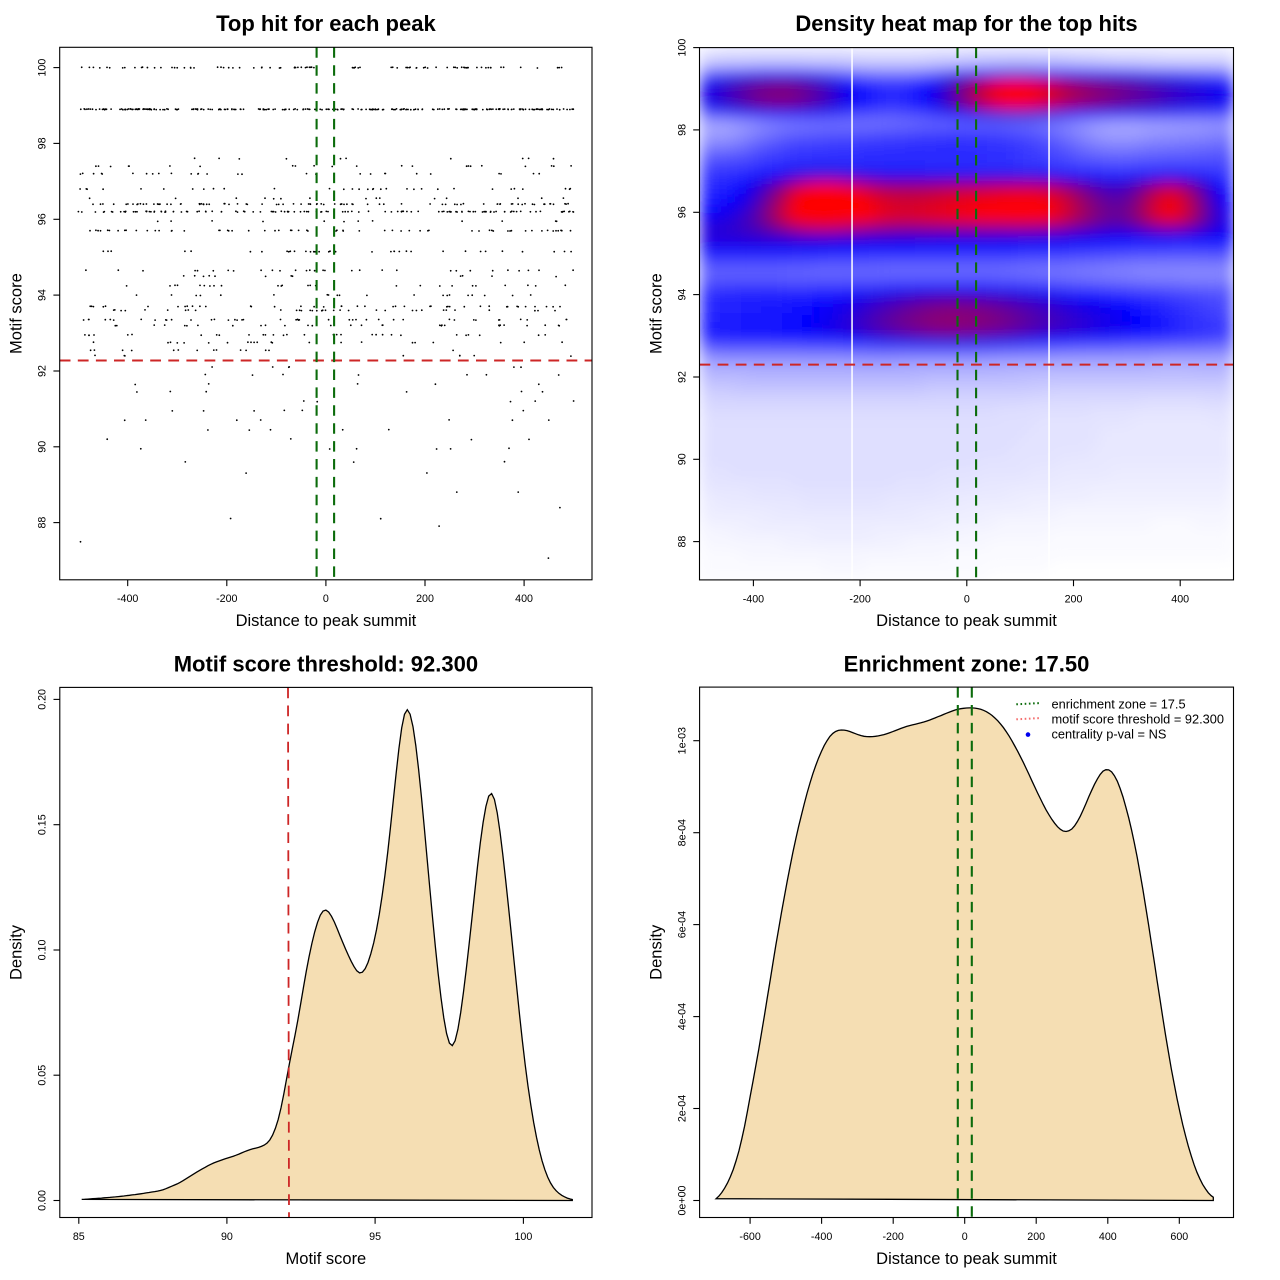  Describe the element at coordinates (682, 924) in the screenshot. I see `svg-text: 6e-04` at that location.